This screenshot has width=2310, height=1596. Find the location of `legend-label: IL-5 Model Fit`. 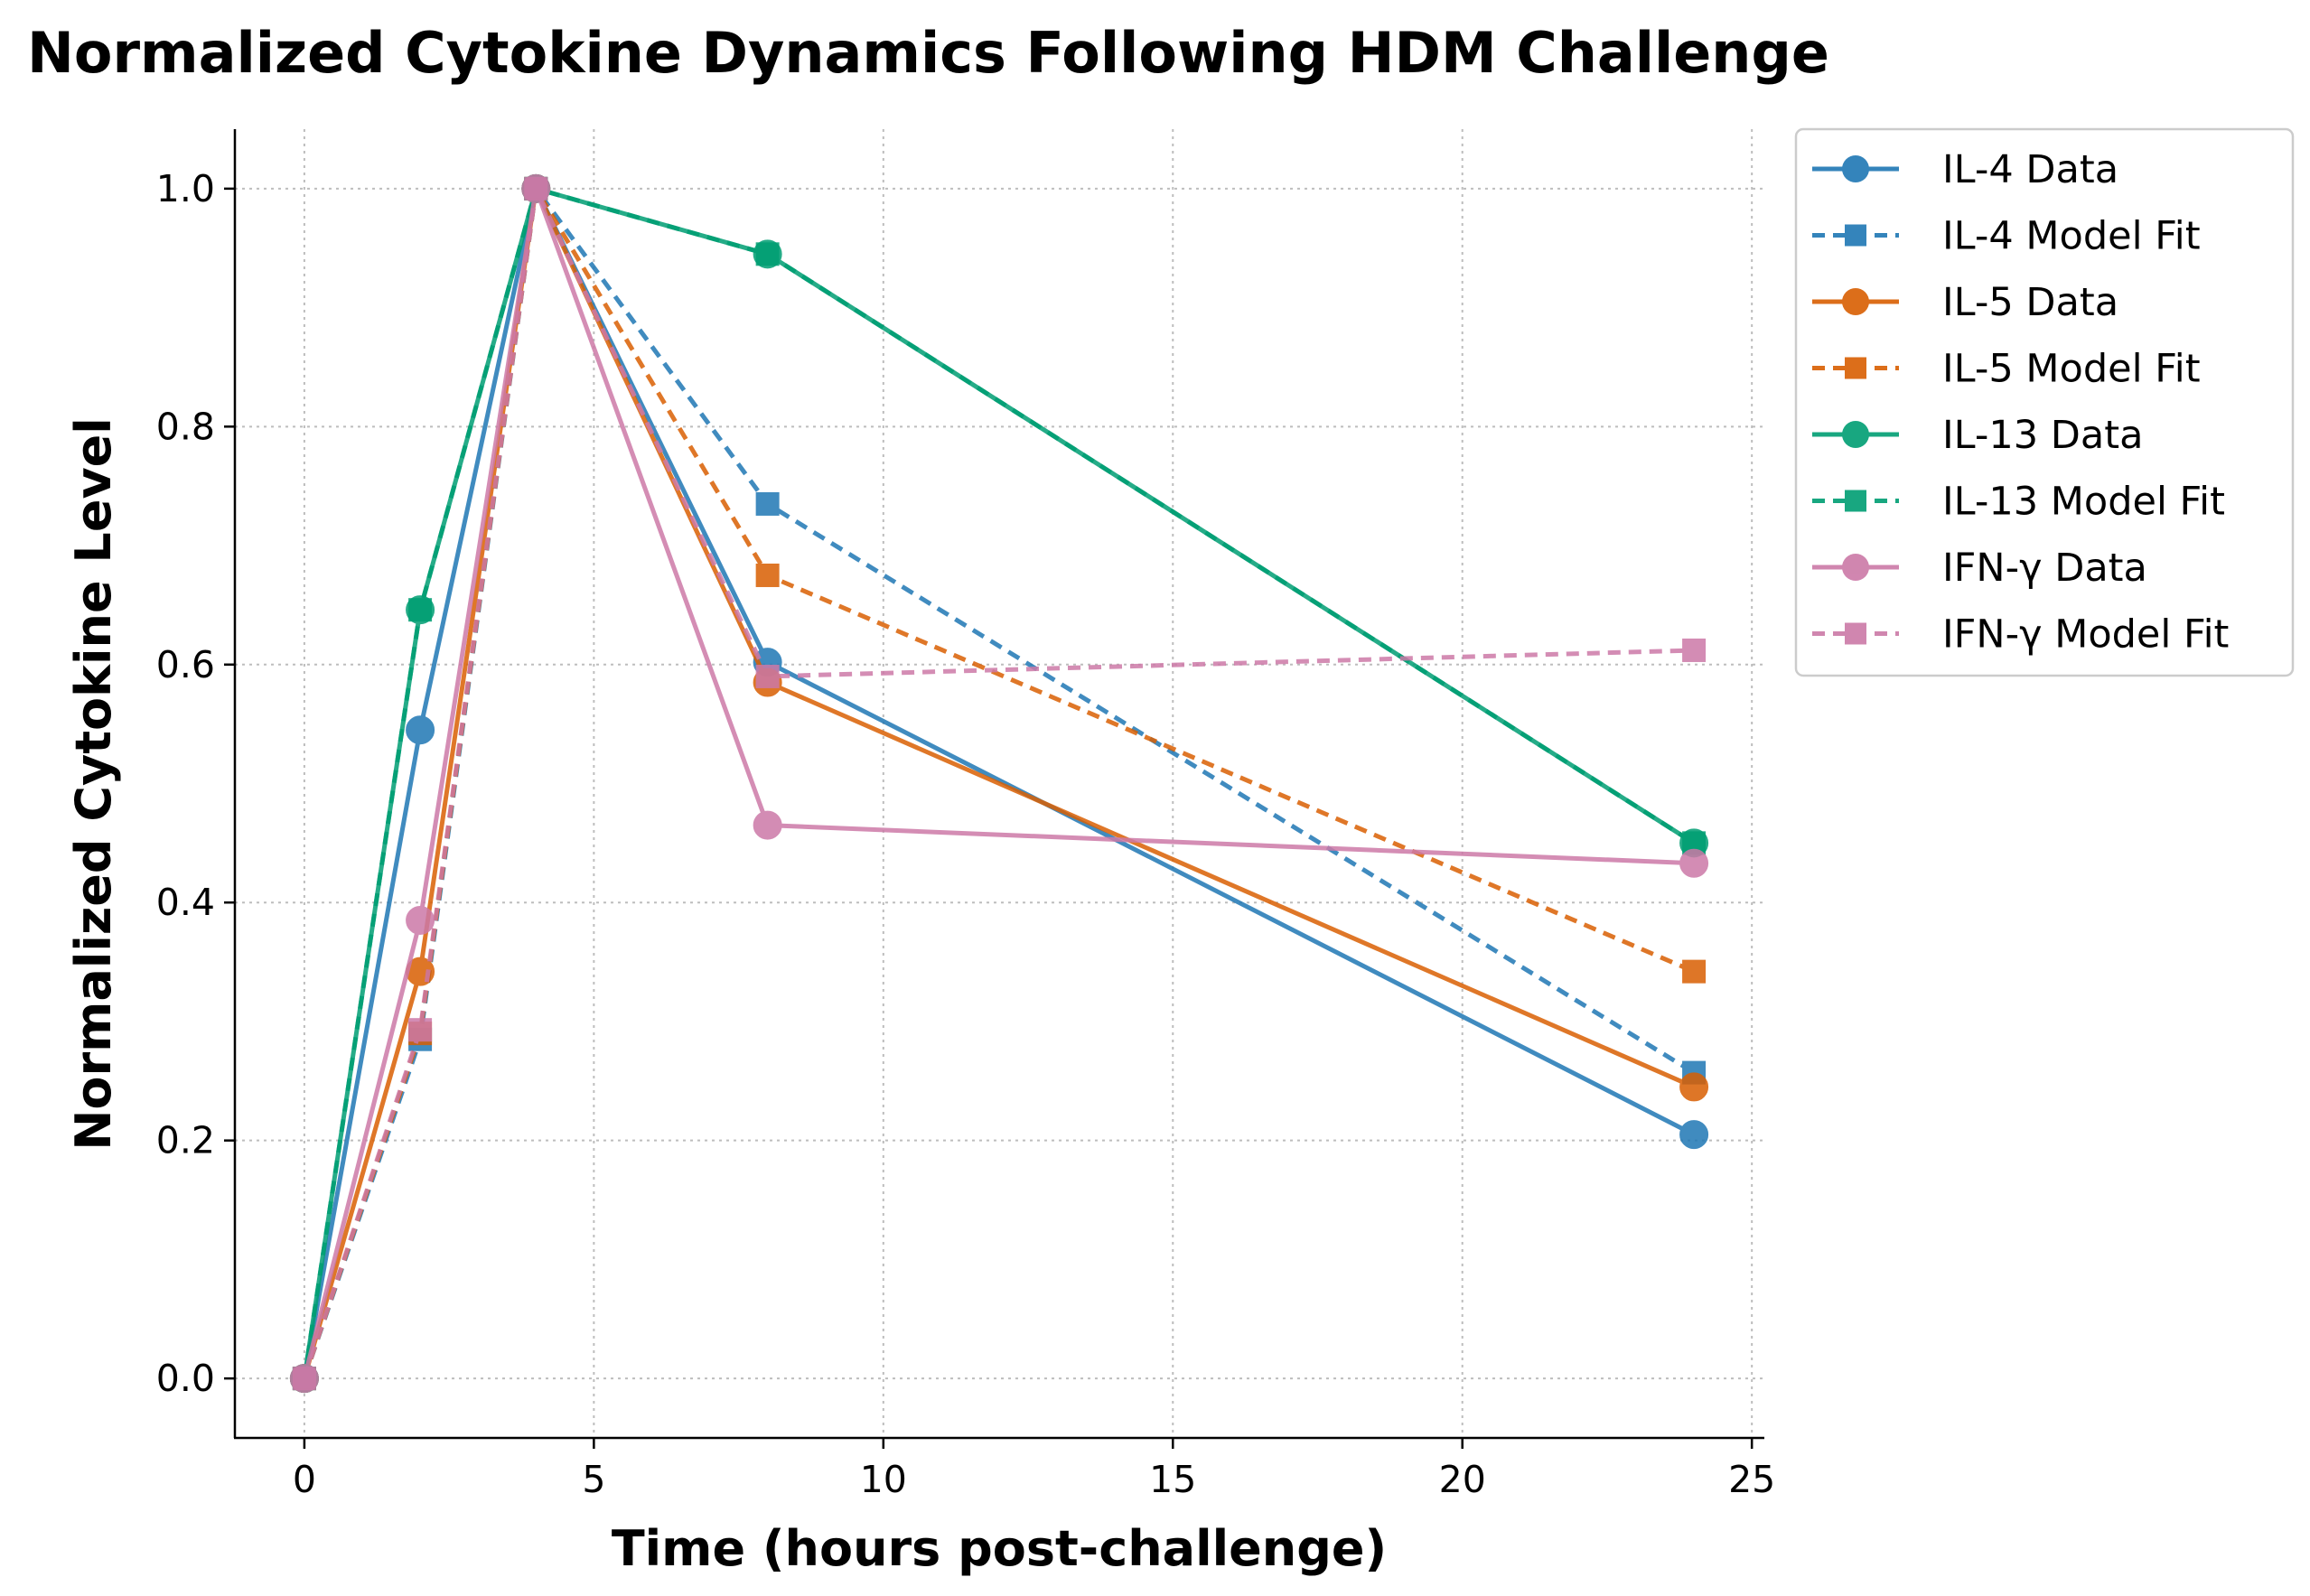

legend-label: IL-5 Model Fit is located at coordinates (2071, 369).